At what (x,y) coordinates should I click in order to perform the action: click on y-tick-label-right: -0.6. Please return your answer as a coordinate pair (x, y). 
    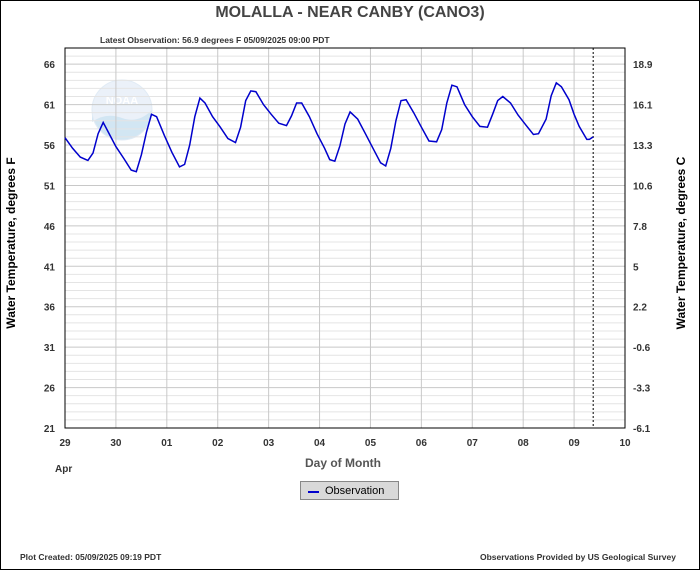
    Looking at the image, I should click on (642, 348).